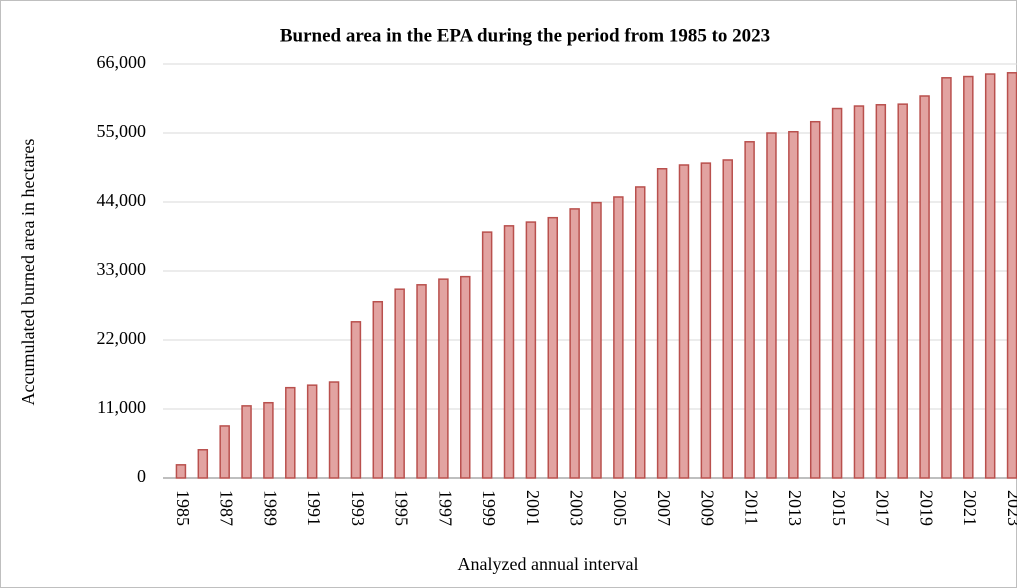 The height and width of the screenshot is (588, 1017). I want to click on y-tick-label: 22,000, so click(122, 338).